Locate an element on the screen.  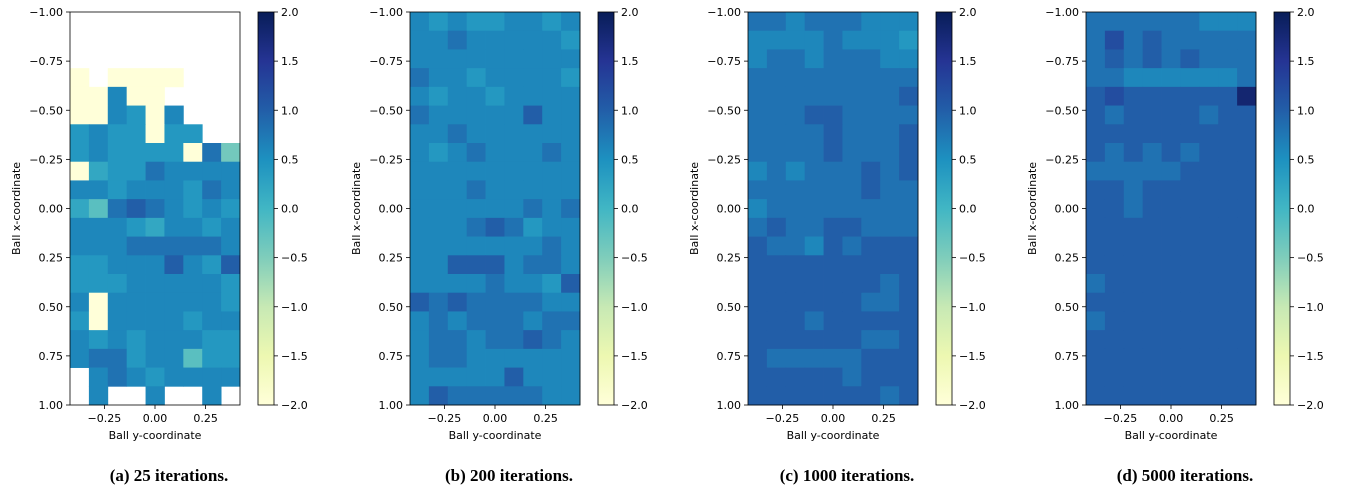
y-tick-label: 0.75 is located at coordinates (1067, 356).